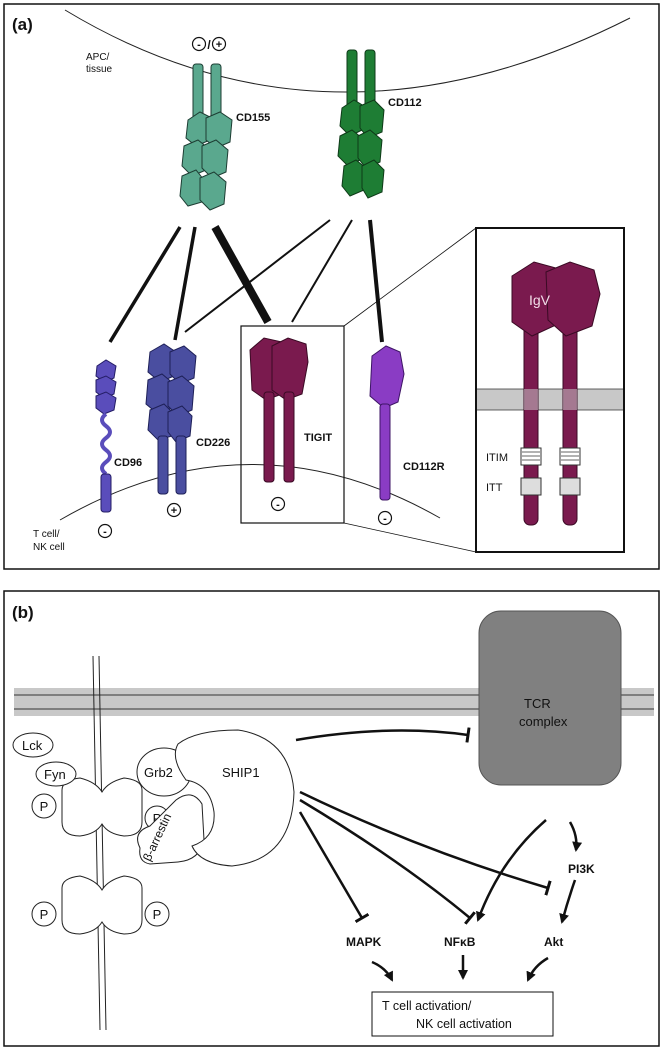 This screenshot has width=663, height=1050. I want to click on itt-motifs, so click(550, 486).